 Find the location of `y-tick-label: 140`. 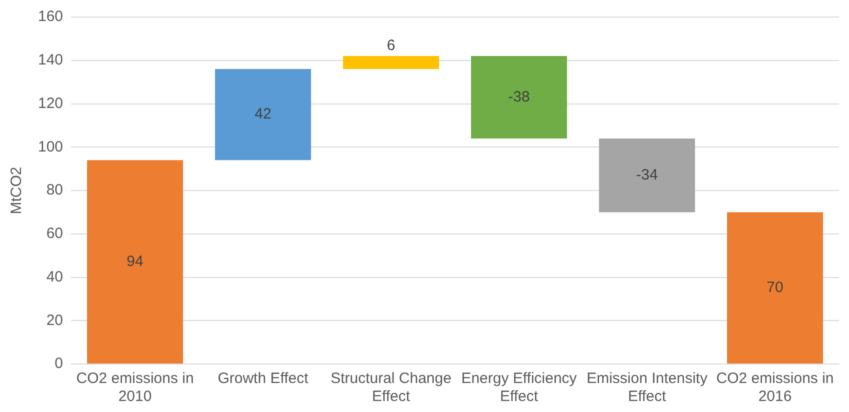

y-tick-label: 140 is located at coordinates (51, 60).